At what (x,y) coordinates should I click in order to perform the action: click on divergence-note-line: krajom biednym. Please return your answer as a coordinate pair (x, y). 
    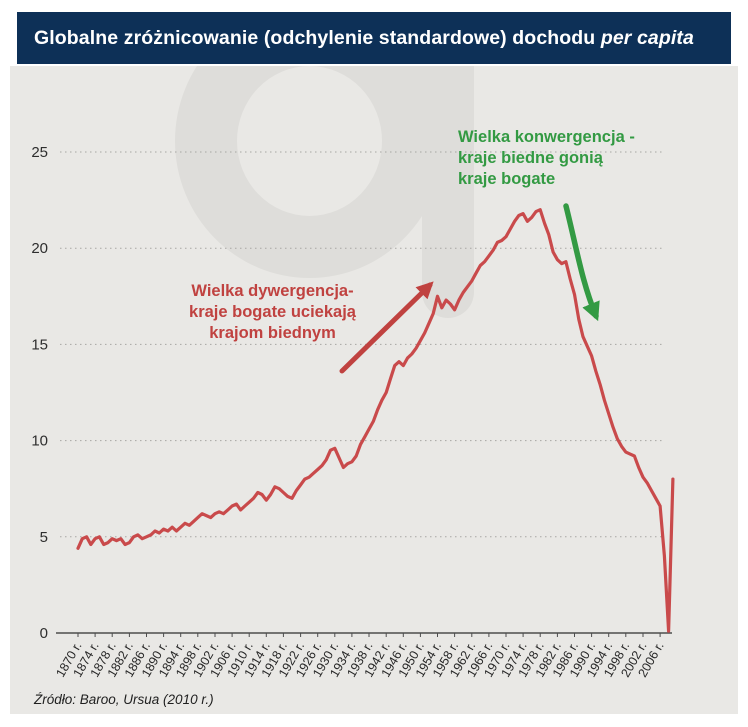
    Looking at the image, I should click on (272, 333).